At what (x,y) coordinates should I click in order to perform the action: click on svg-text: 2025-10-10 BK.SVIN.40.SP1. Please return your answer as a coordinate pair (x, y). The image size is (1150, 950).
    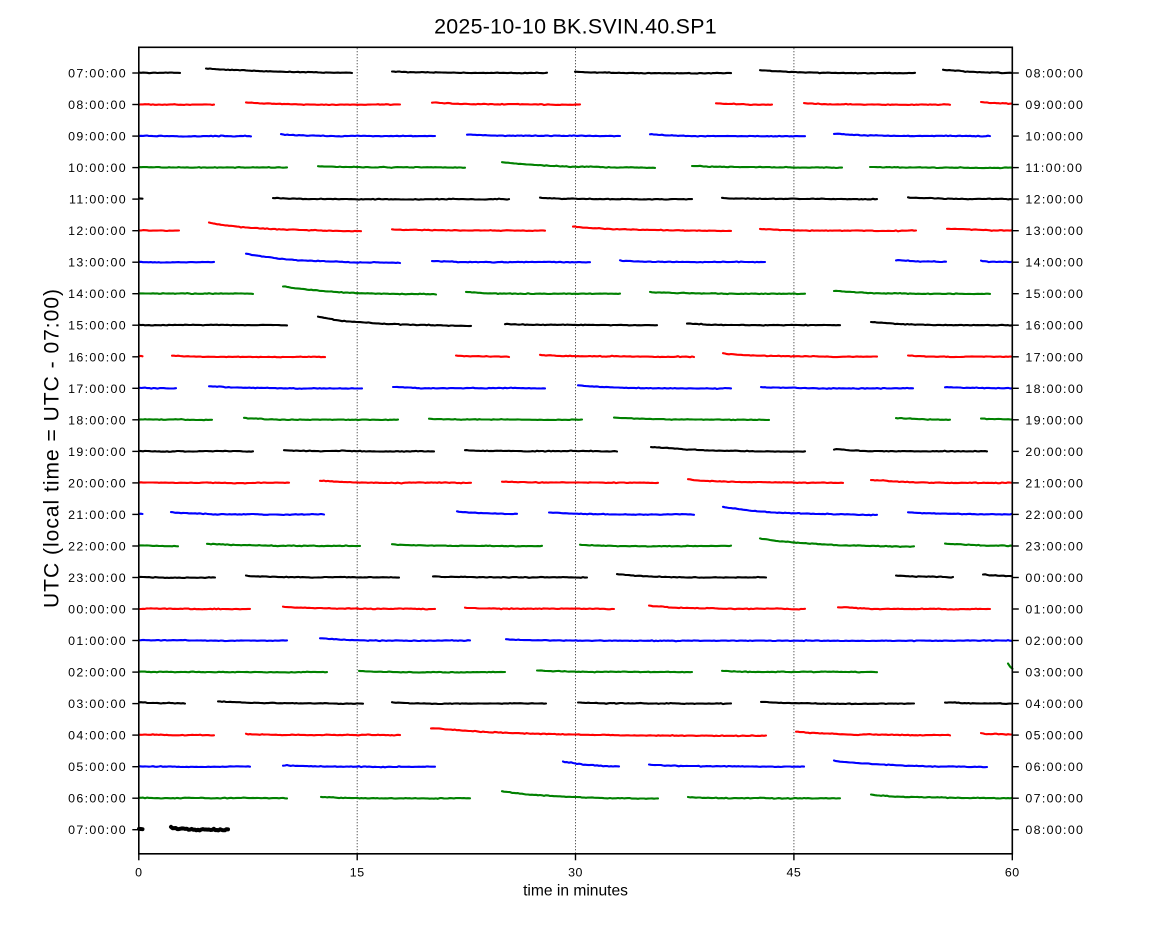
    Looking at the image, I should click on (575, 27).